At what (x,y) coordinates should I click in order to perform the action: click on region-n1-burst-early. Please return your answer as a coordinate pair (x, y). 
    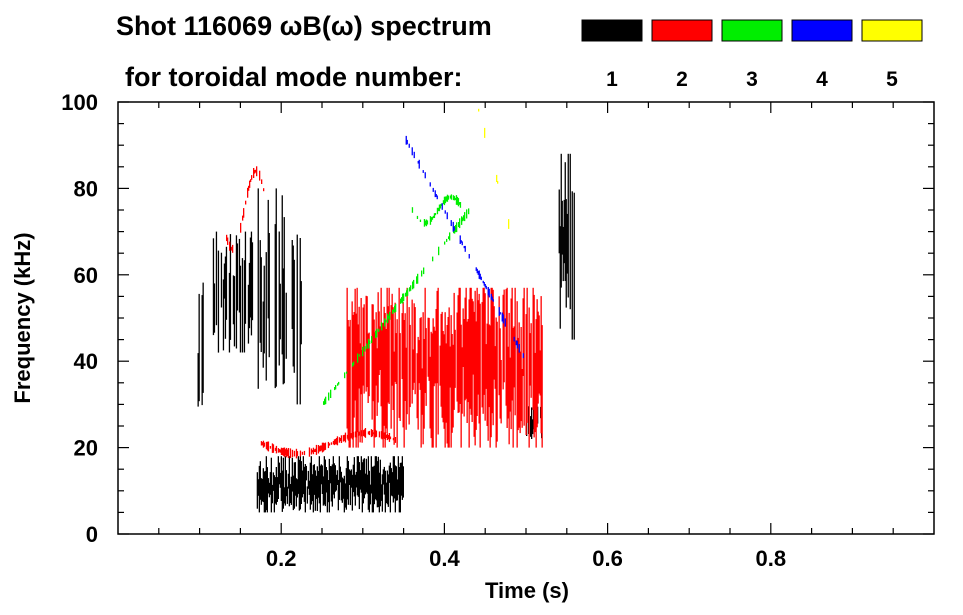
    Looking at the image, I should click on (200, 344).